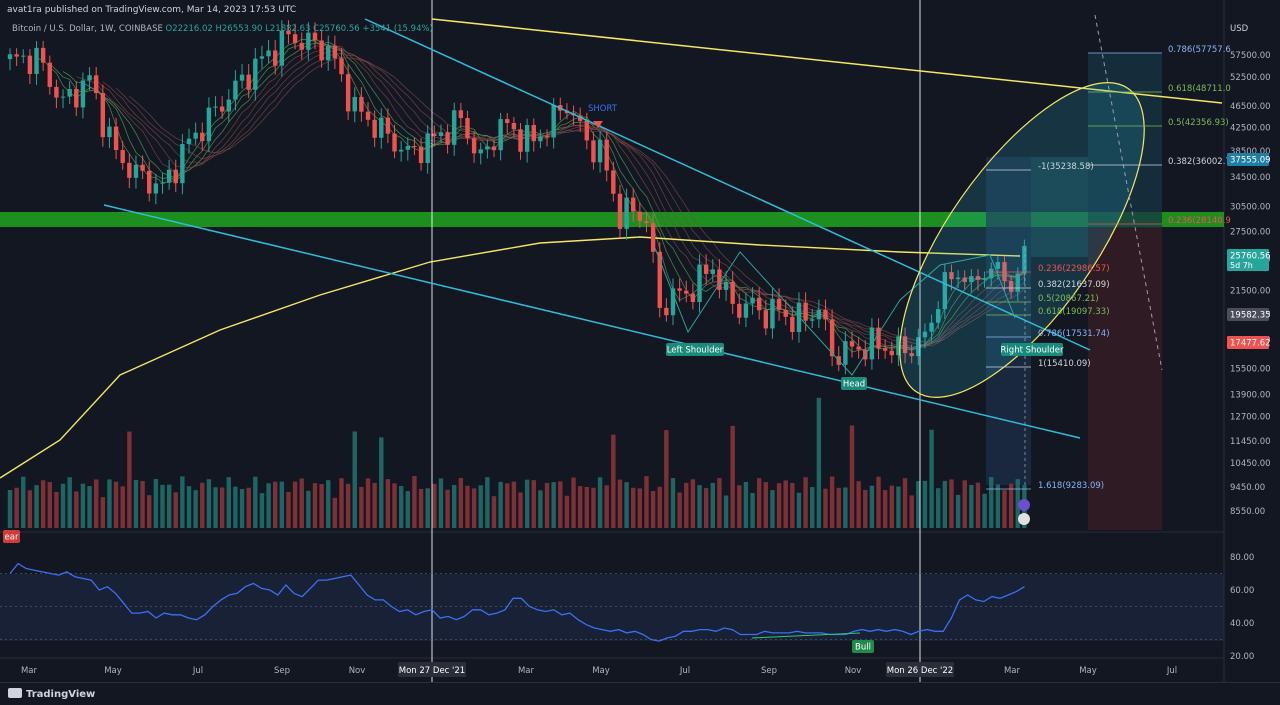 This screenshot has width=1280, height=705. I want to click on fib-upper-label: 0.786(57757.6, so click(1199, 50).